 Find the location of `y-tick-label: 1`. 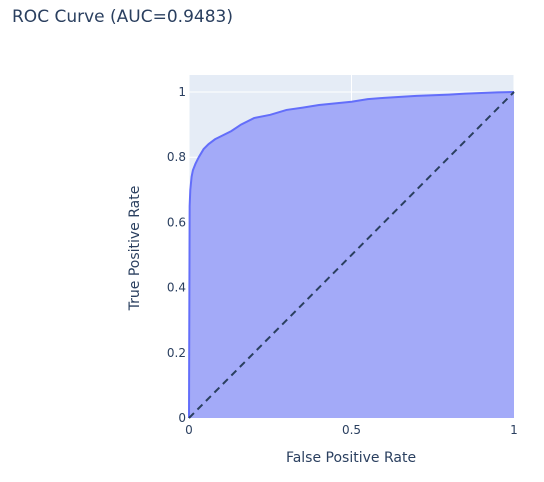

y-tick-label: 1 is located at coordinates (182, 92).